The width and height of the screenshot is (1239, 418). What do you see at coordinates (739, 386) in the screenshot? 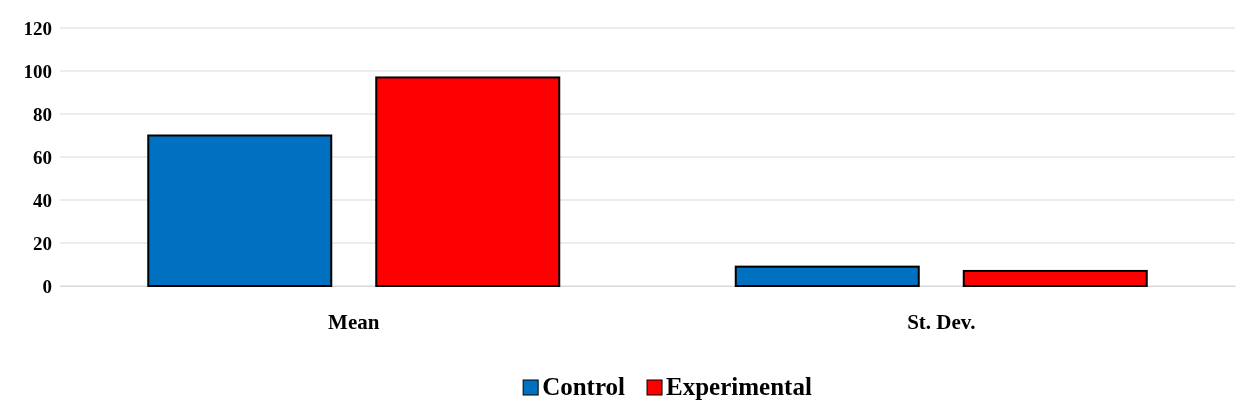
I see `legend-label: Experimental` at bounding box center [739, 386].